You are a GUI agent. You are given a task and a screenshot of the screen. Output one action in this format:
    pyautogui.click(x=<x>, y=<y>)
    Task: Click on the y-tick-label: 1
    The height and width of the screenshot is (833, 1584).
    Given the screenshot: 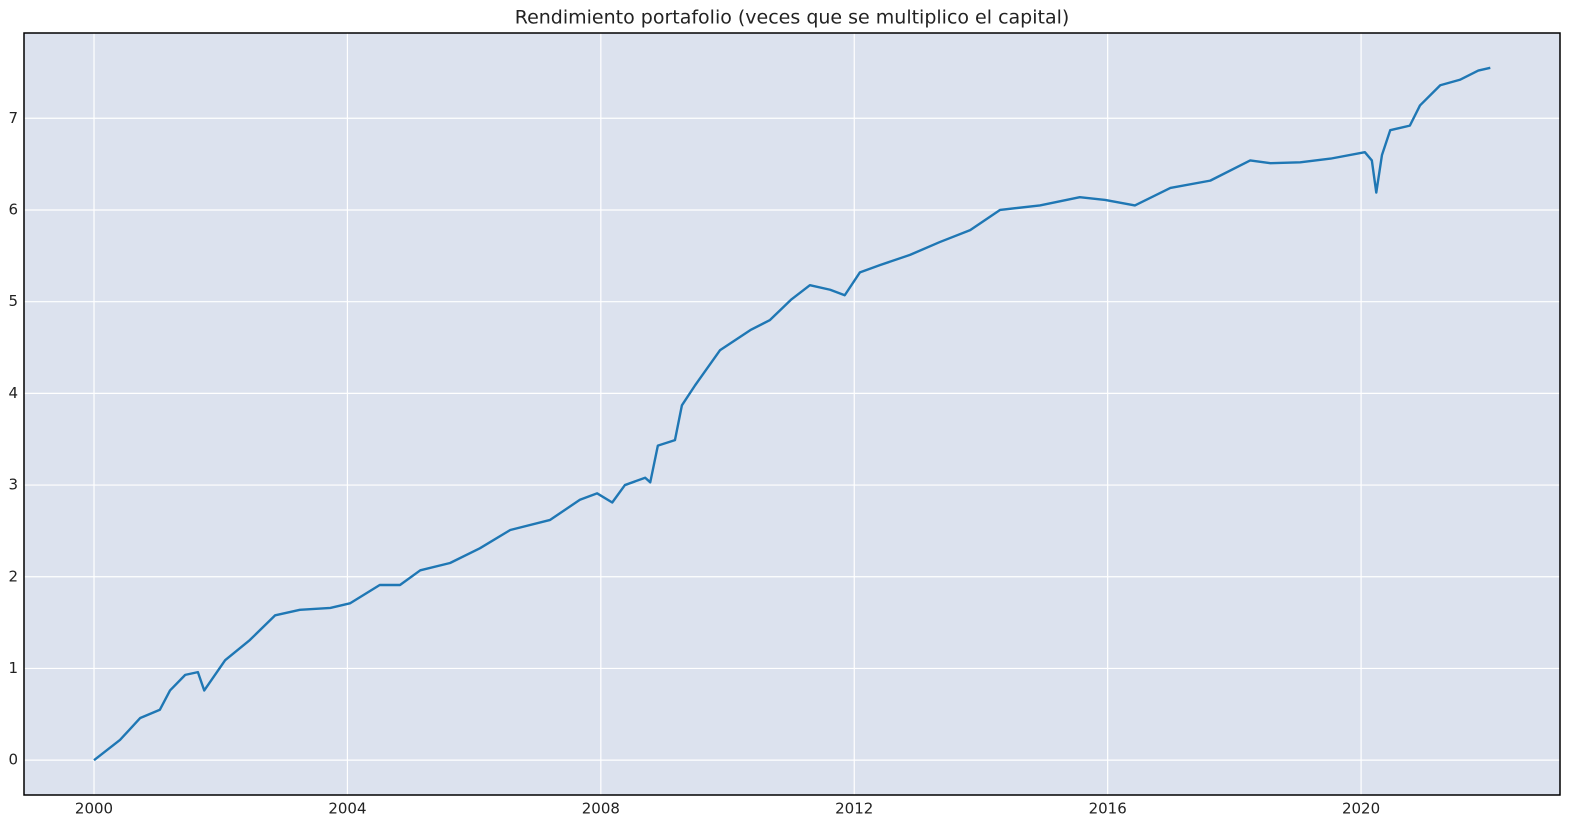 What is the action you would take?
    pyautogui.click(x=13, y=668)
    